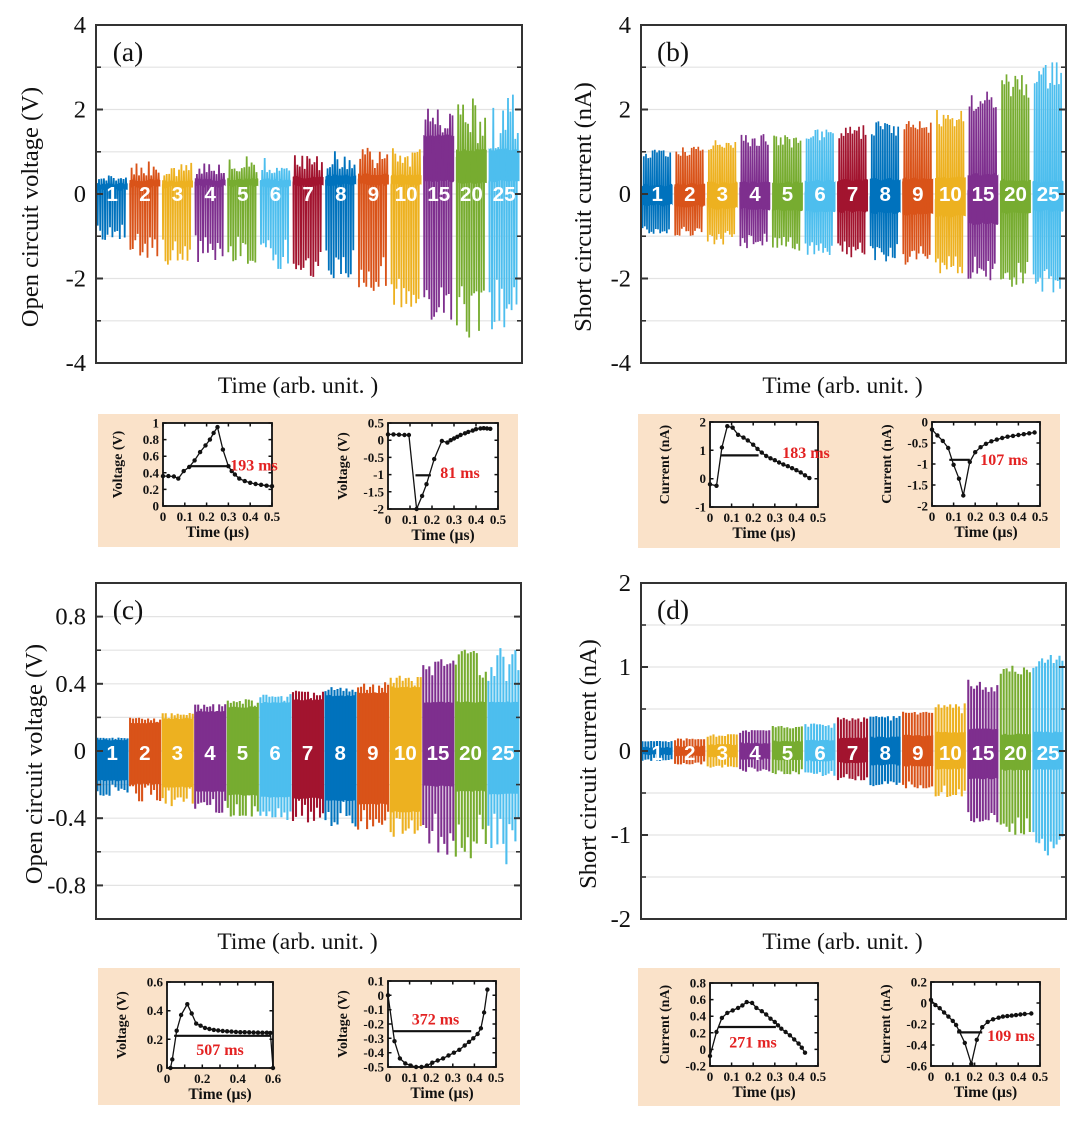  I want to click on svg-text: Short circuit current (nA), so click(583, 207).